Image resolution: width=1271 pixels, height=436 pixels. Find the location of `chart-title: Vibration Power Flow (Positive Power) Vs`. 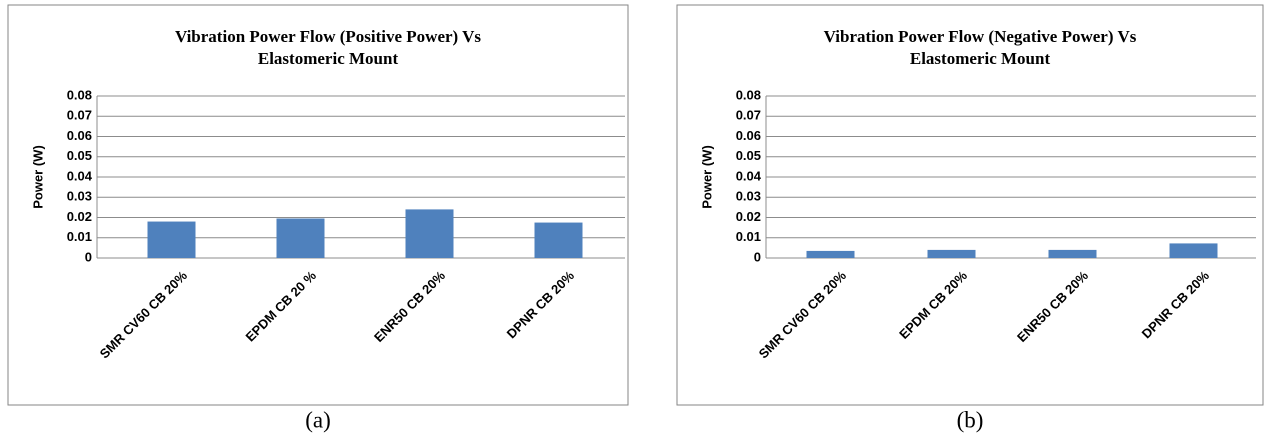

chart-title: Vibration Power Flow (Positive Power) Vs is located at coordinates (328, 36).